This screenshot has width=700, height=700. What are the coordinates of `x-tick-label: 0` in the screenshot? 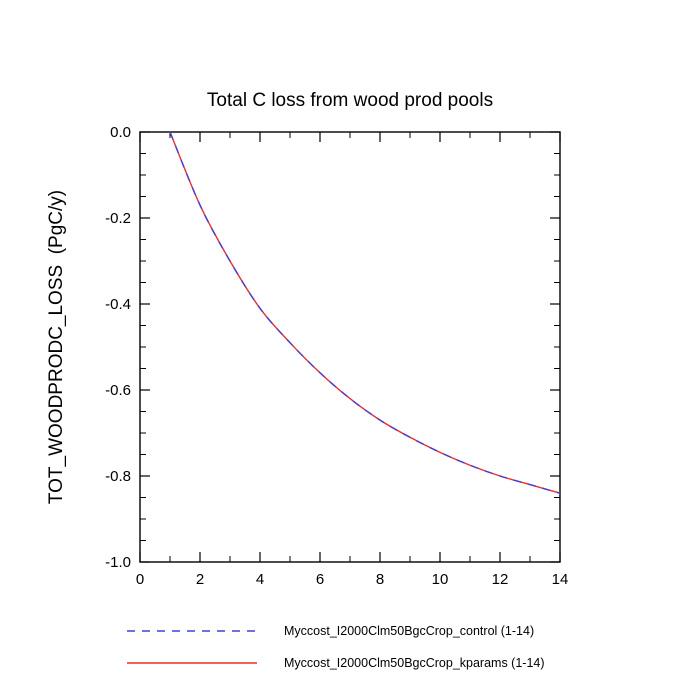 It's located at (140, 579).